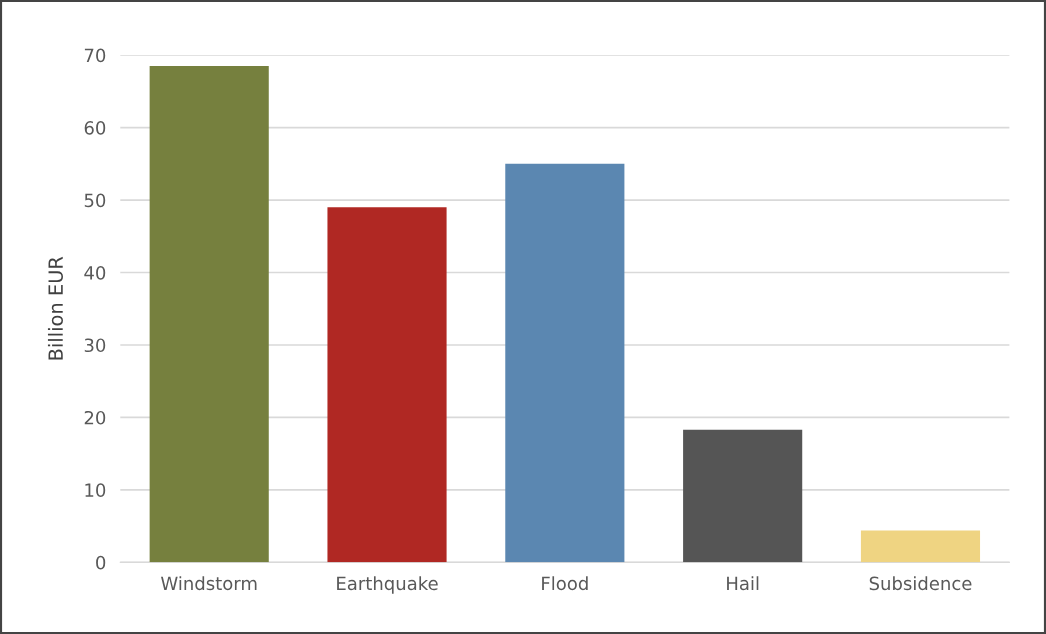 Image resolution: width=1046 pixels, height=634 pixels. What do you see at coordinates (95, 490) in the screenshot?
I see `y-tick-label: 10` at bounding box center [95, 490].